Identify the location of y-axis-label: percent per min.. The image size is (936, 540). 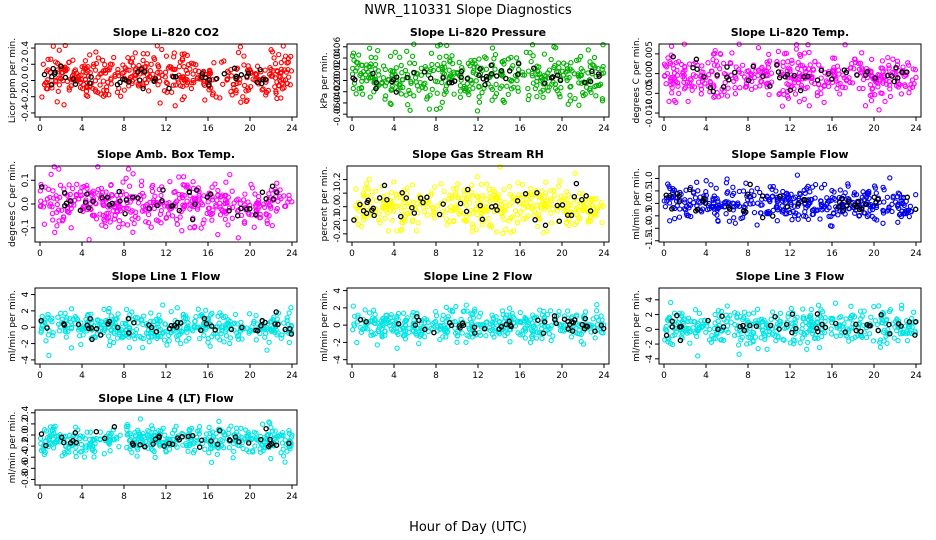
(325, 204).